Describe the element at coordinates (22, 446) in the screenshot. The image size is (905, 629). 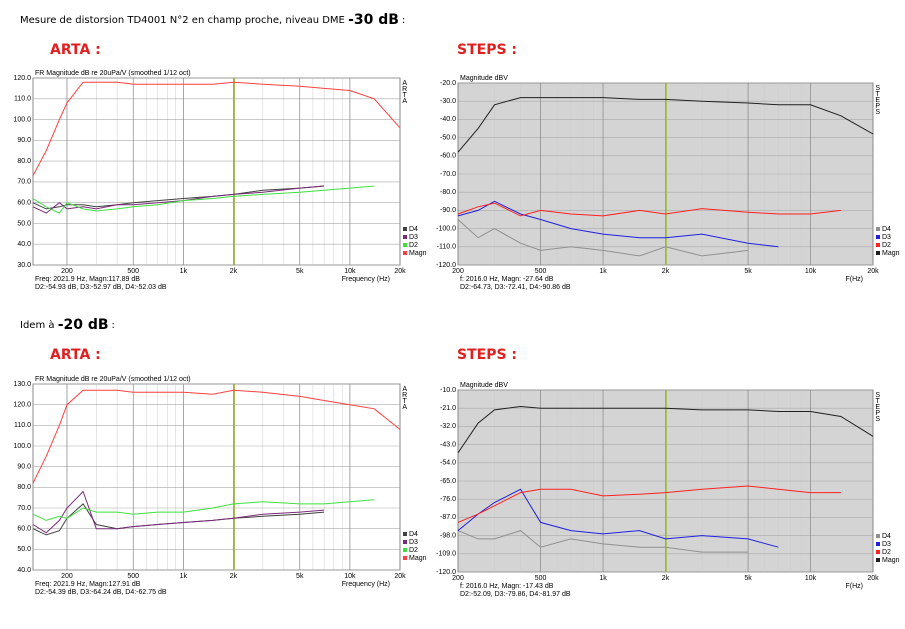
I see `y-tick-label: 100.0` at that location.